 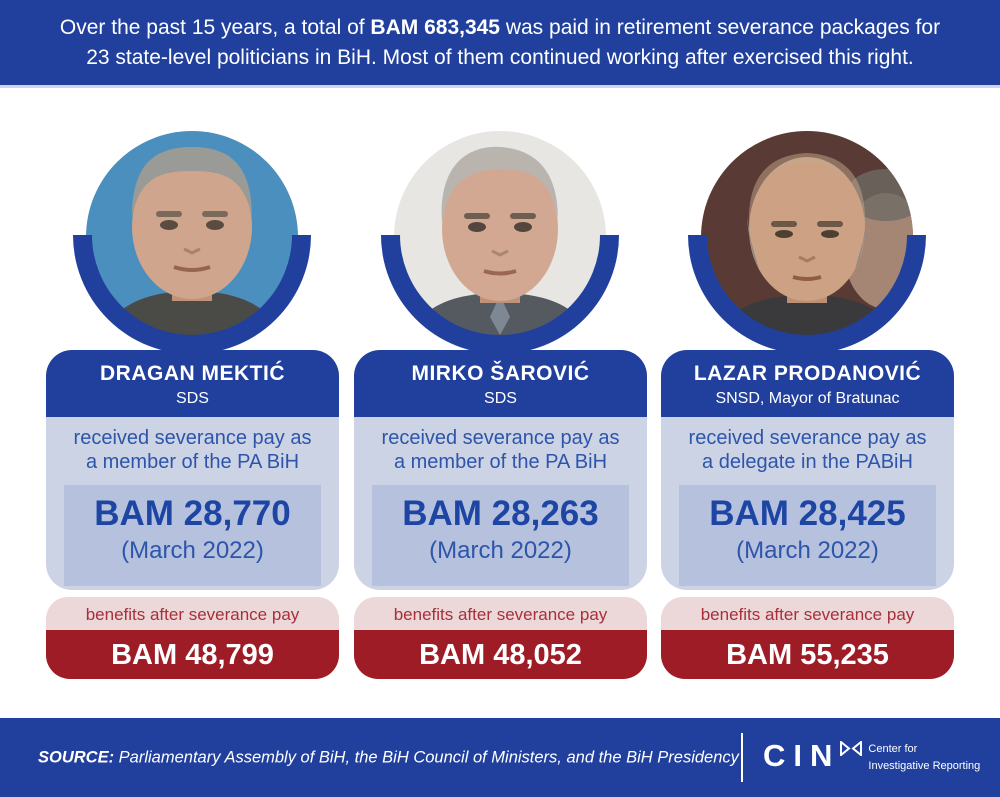 I want to click on cin-logo: CIN Center for Investigative Reporting, so click(x=871, y=756).